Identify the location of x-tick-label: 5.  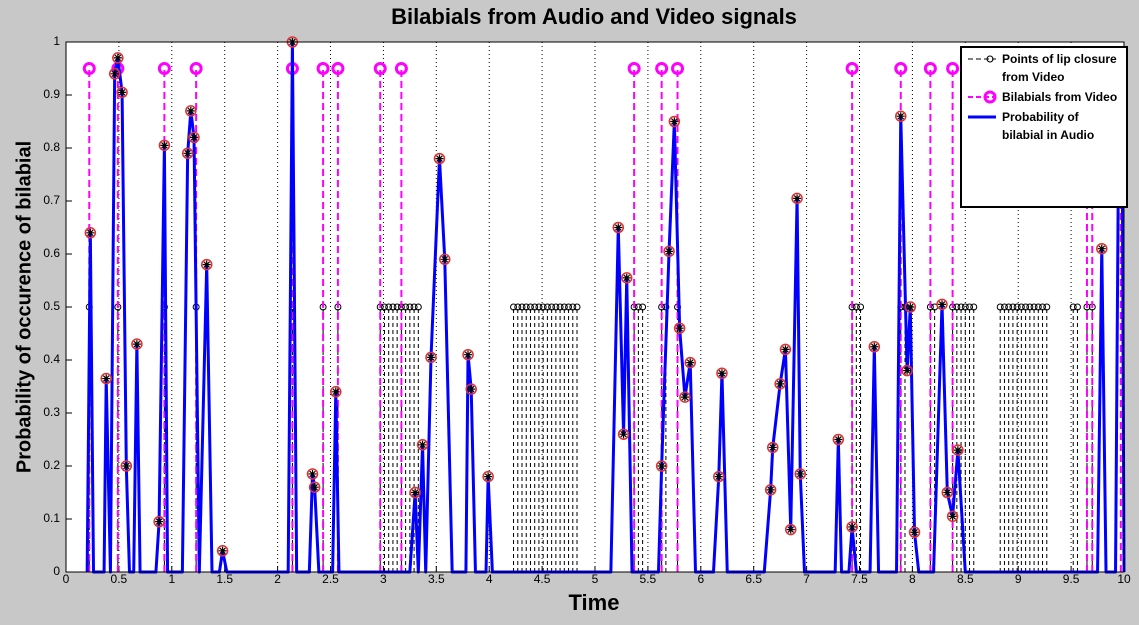
(595, 579).